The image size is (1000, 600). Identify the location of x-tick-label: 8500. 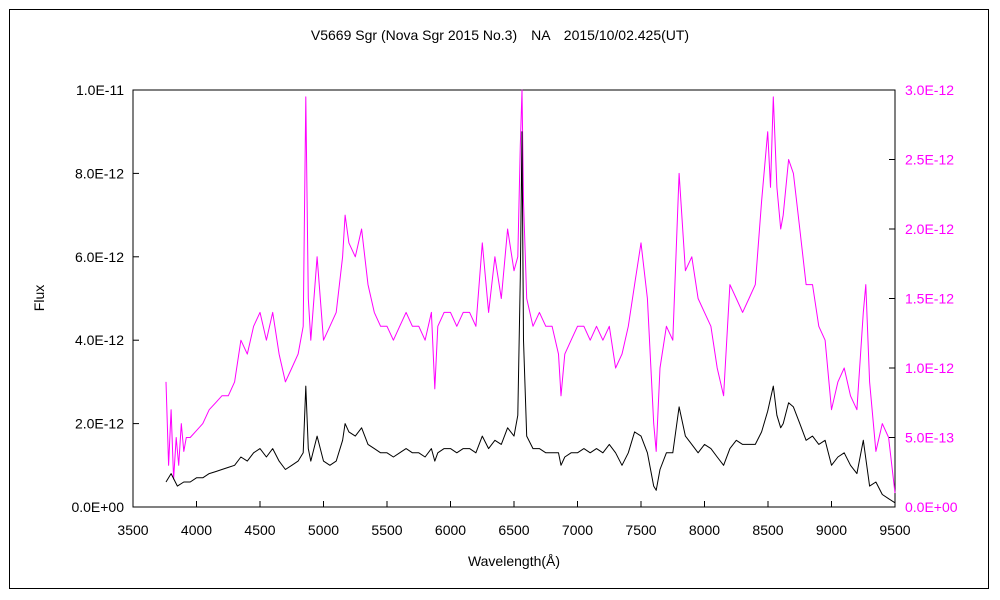
(767, 530).